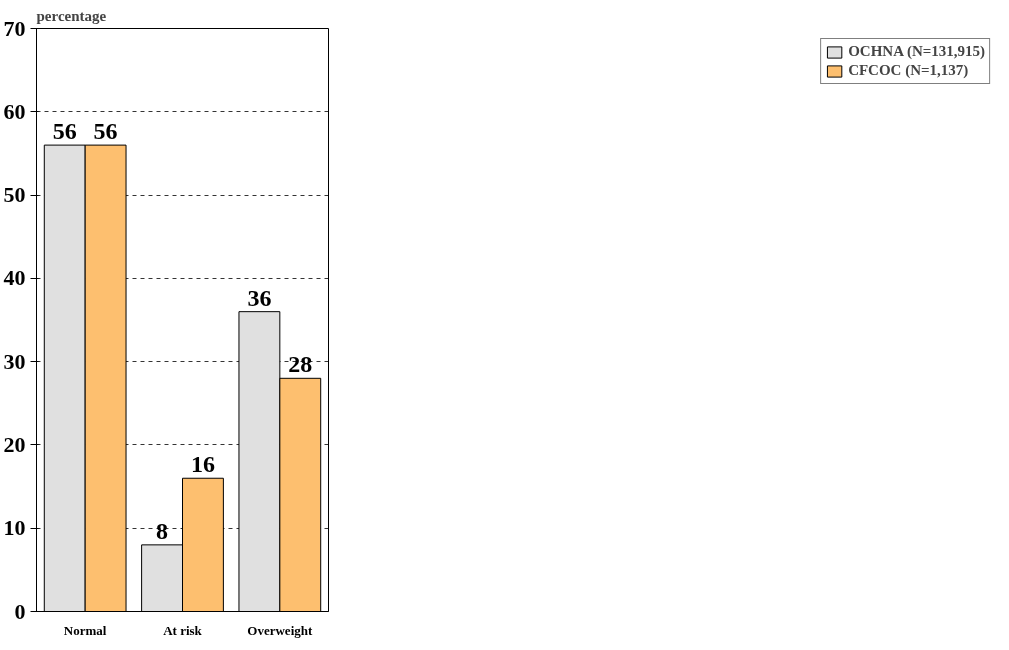 Image resolution: width=1009 pixels, height=650 pixels. What do you see at coordinates (916, 51) in the screenshot?
I see `legend-label: OCHNA (N=131,915)` at bounding box center [916, 51].